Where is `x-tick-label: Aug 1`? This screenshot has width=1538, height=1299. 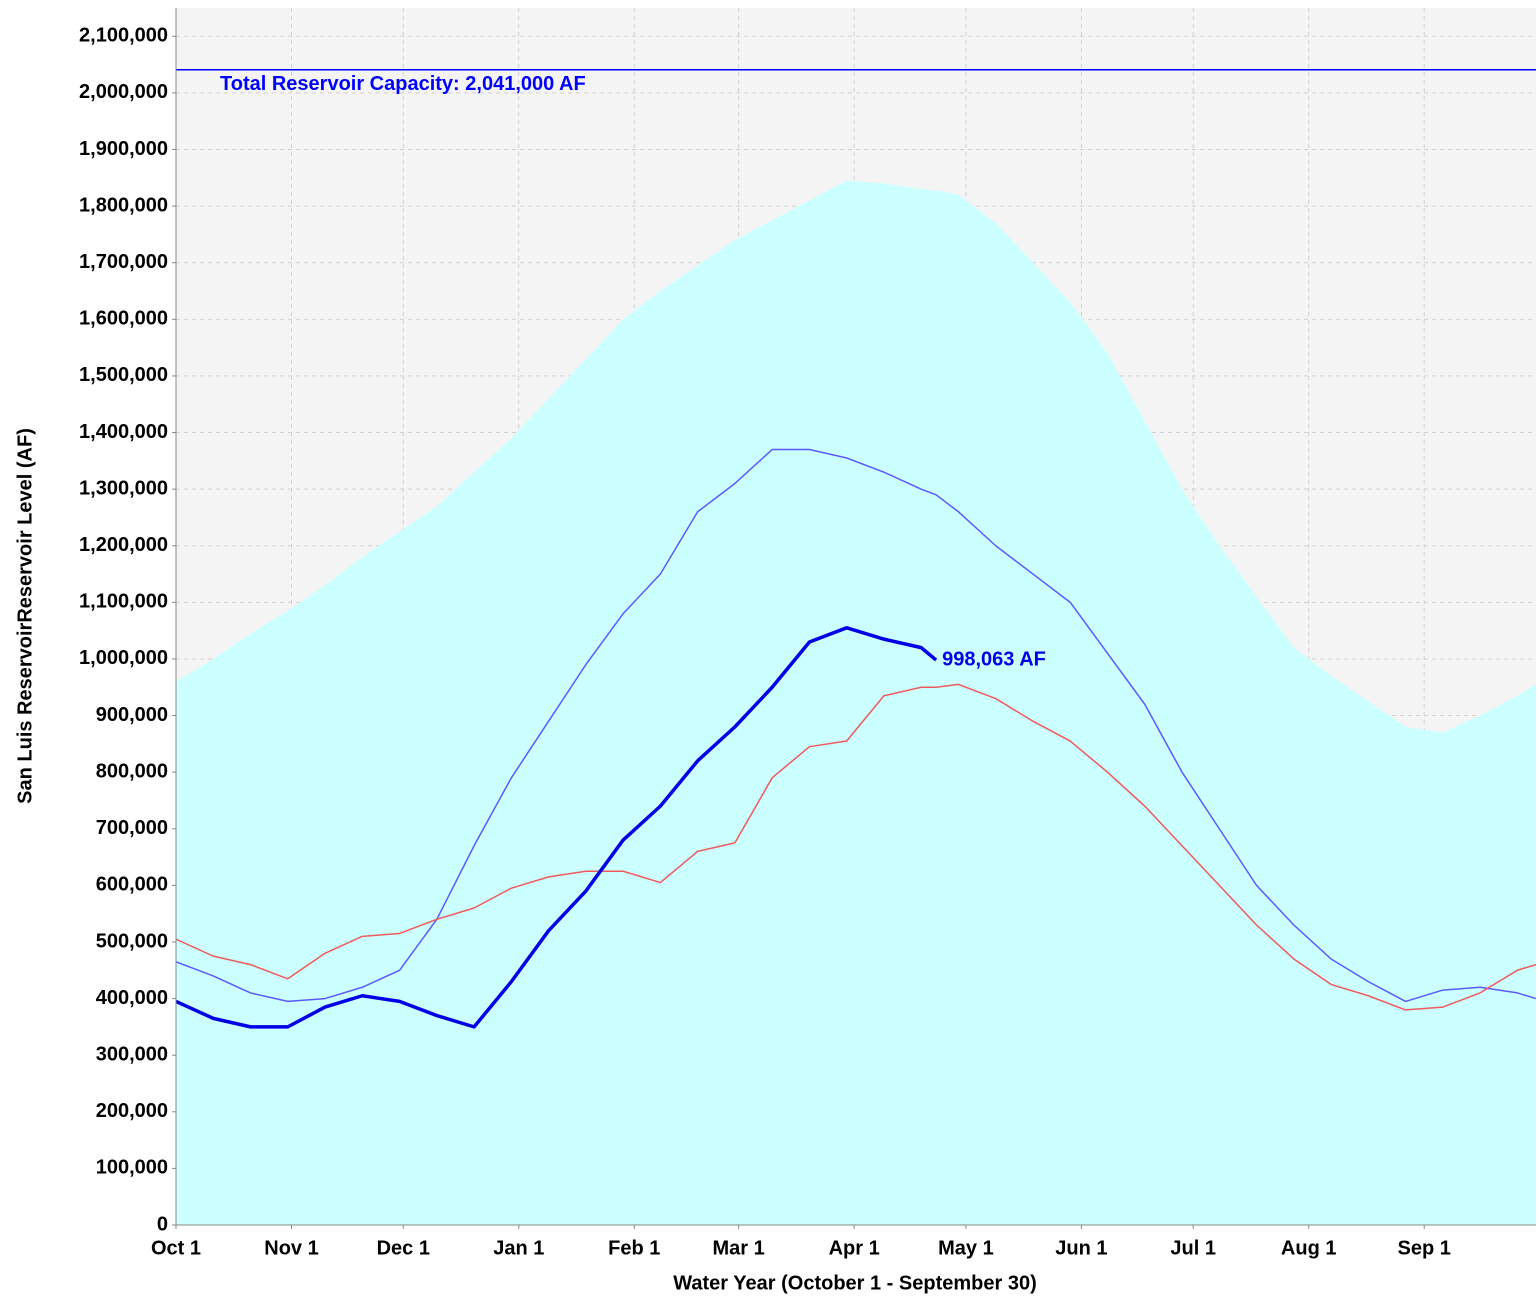
x-tick-label: Aug 1 is located at coordinates (1309, 1248).